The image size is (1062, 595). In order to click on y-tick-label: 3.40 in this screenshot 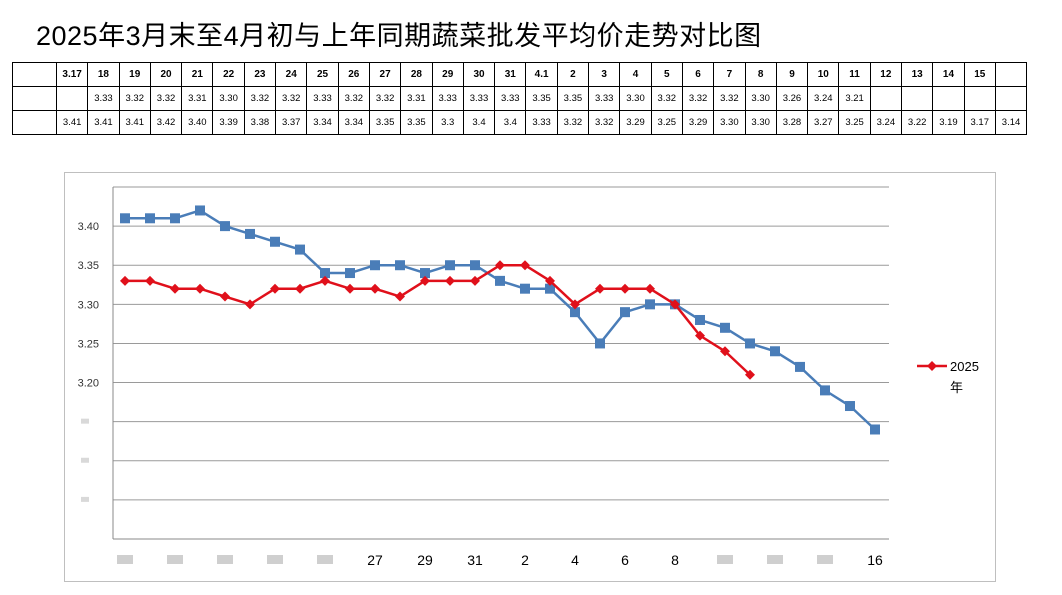, I will do `click(88, 227)`.